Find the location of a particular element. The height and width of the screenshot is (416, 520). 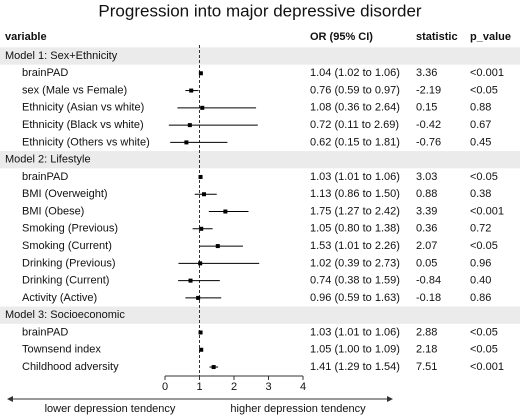

or-ci: 0.62 (0.15 to 1.81) is located at coordinates (355, 142).